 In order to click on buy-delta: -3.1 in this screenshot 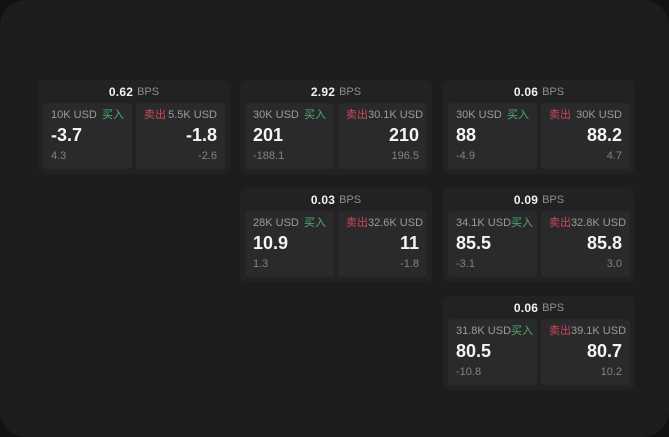, I will do `click(465, 264)`.